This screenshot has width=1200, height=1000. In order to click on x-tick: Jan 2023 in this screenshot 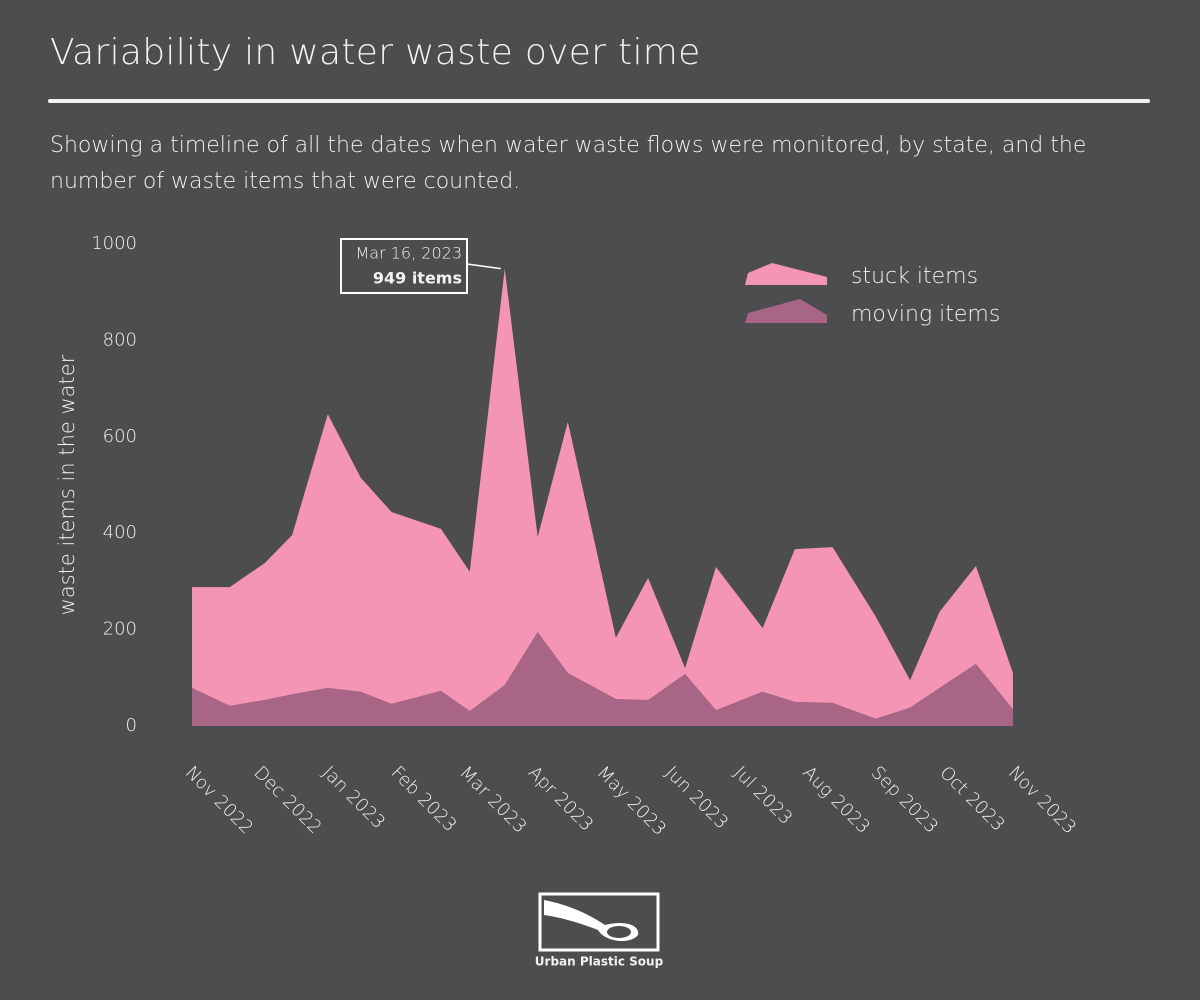, I will do `click(353, 797)`.